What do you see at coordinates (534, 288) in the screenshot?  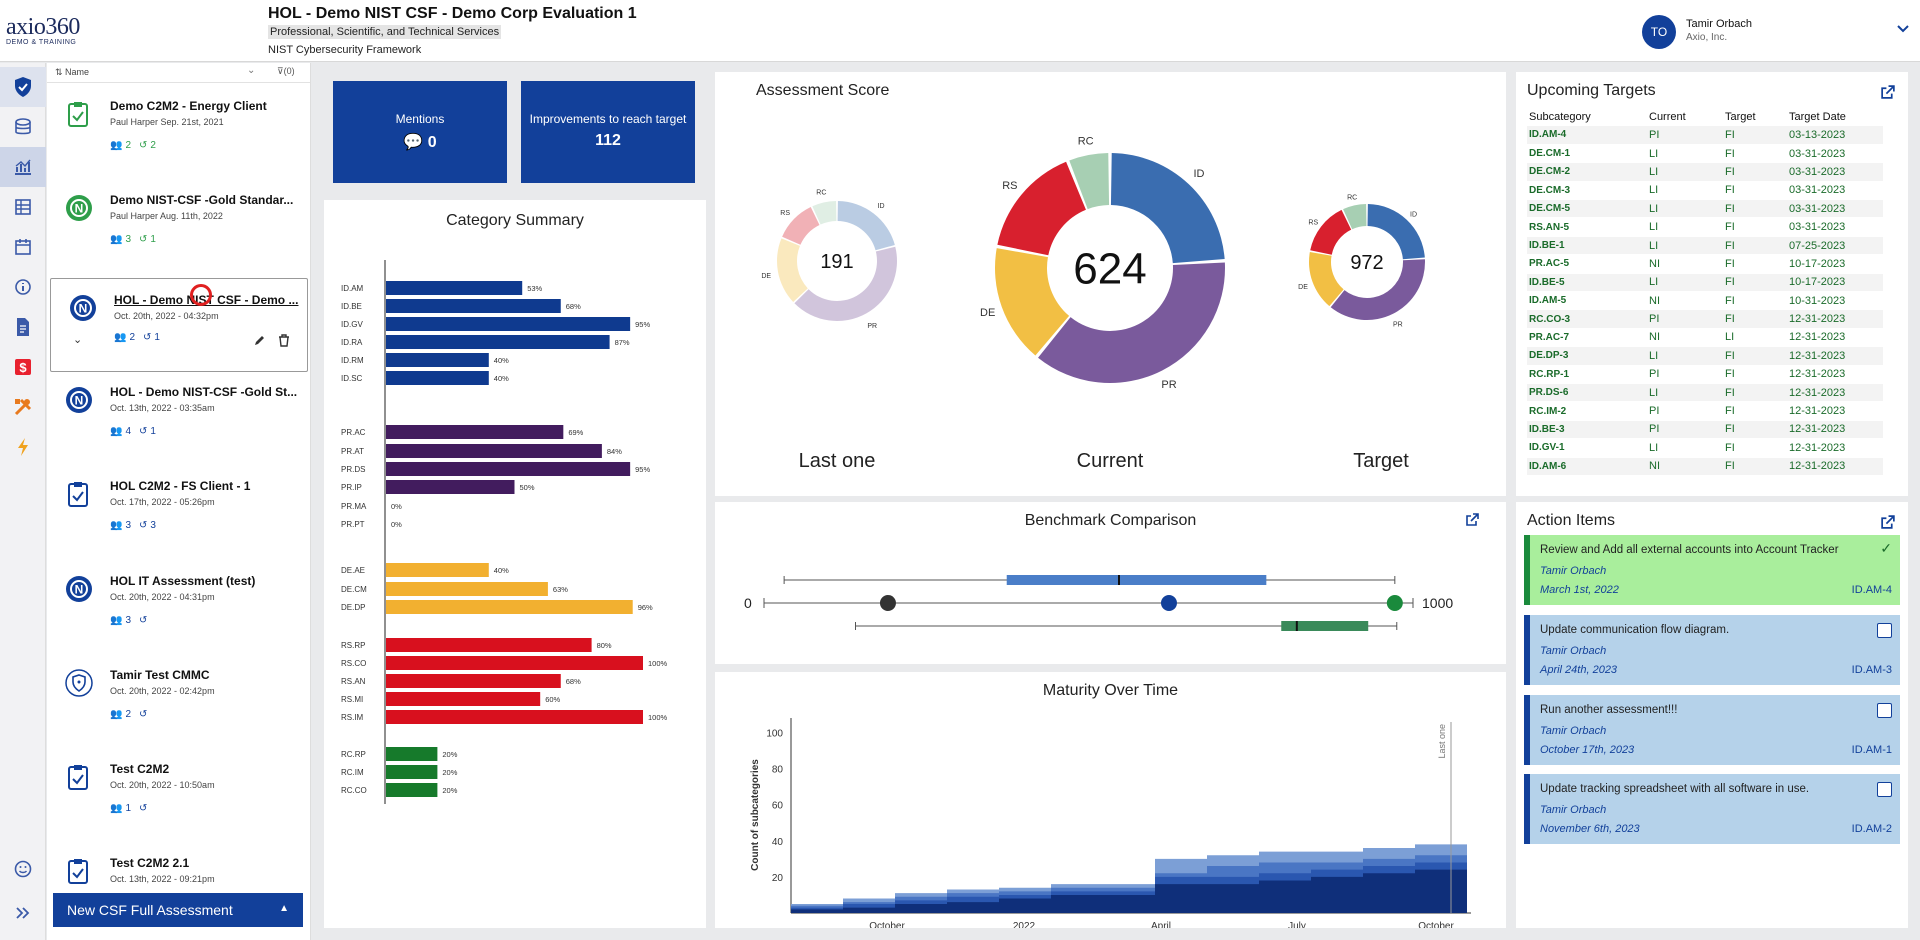 I see `bar-value-label: 53%` at bounding box center [534, 288].